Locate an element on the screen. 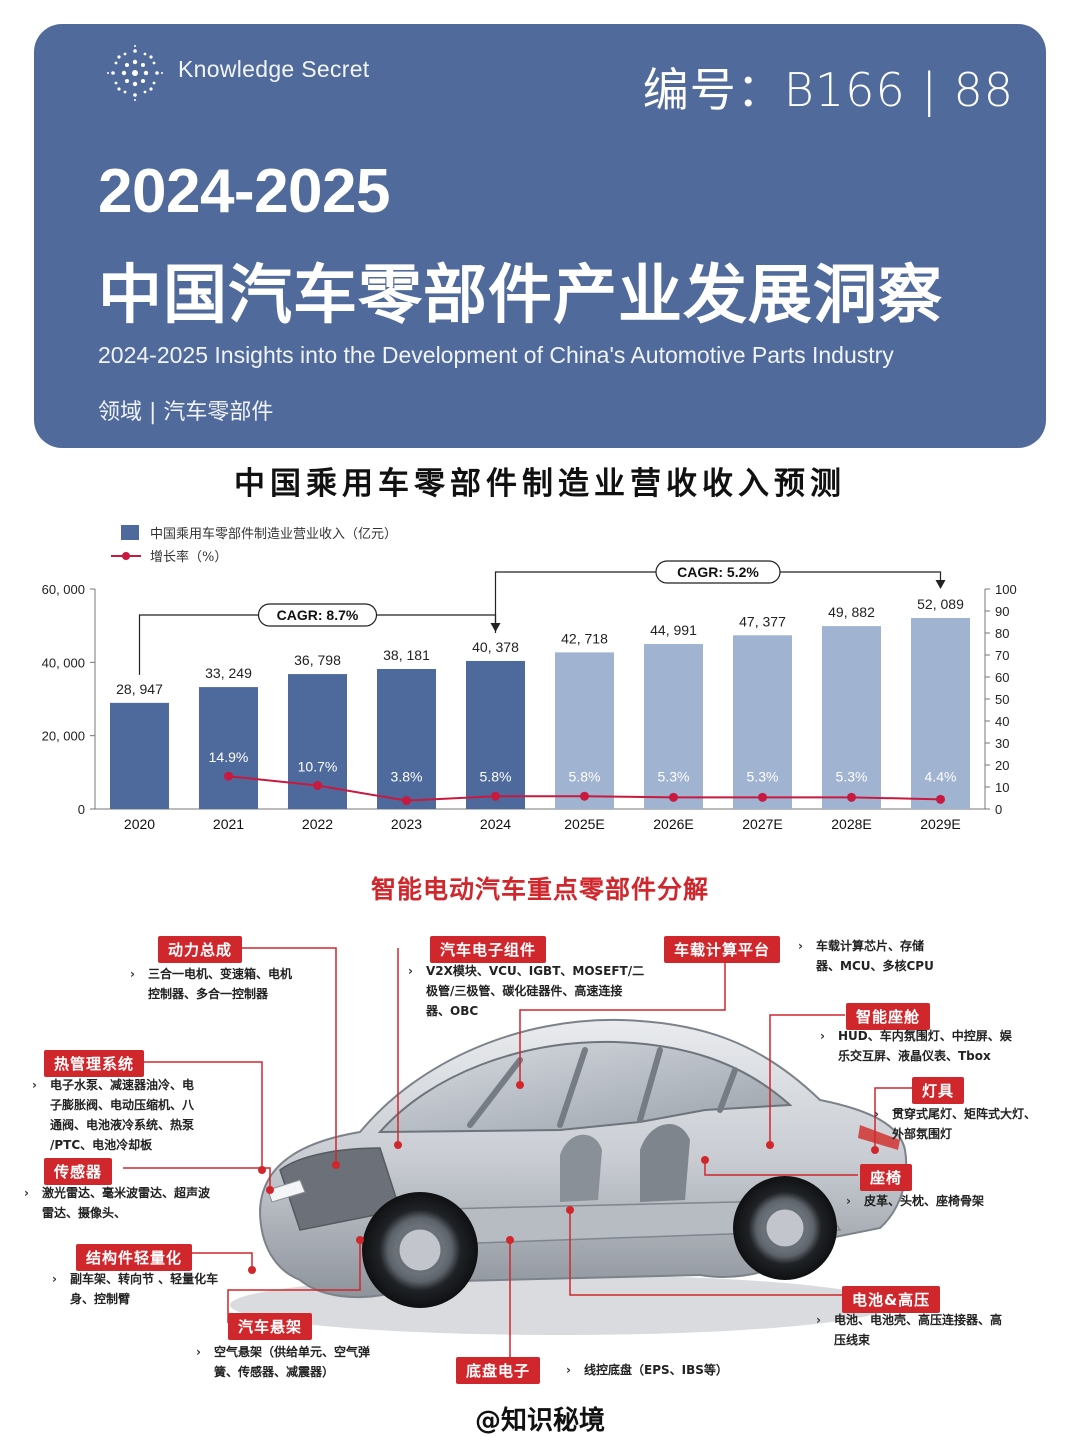 The image size is (1080, 1437). bar-label: 47, 377 is located at coordinates (762, 621).